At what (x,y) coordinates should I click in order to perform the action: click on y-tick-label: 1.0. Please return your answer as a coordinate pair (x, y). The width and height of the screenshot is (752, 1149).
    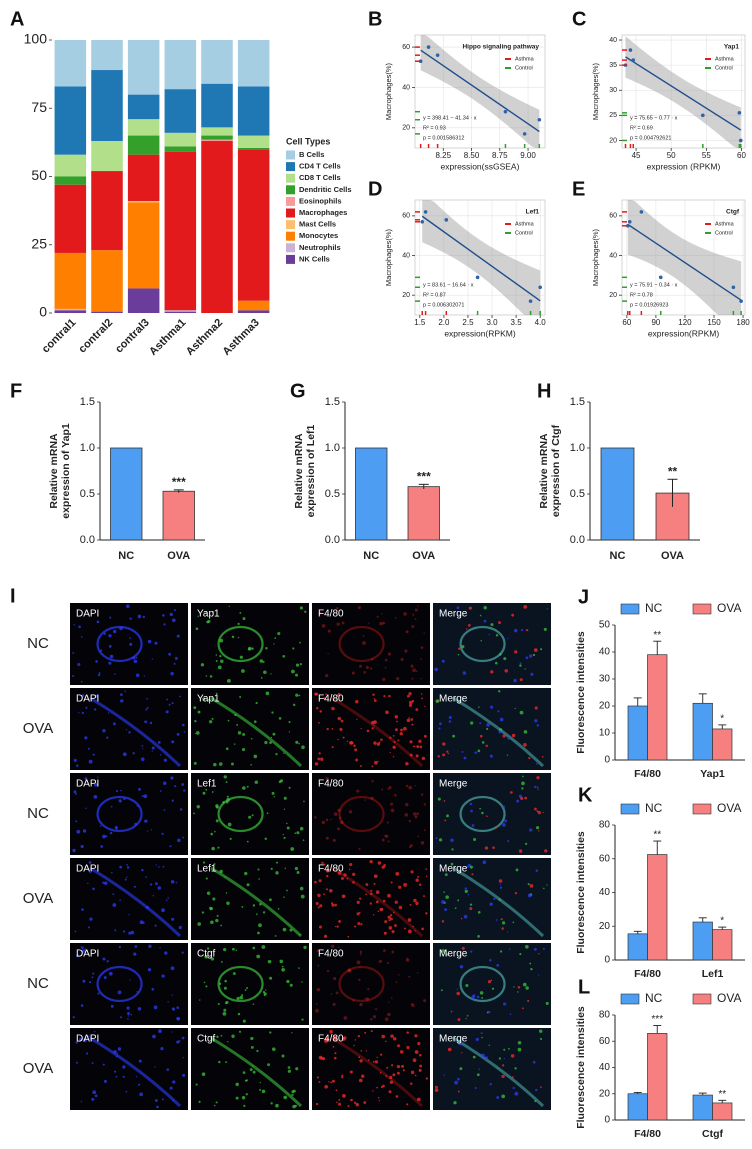
    Looking at the image, I should click on (577, 448).